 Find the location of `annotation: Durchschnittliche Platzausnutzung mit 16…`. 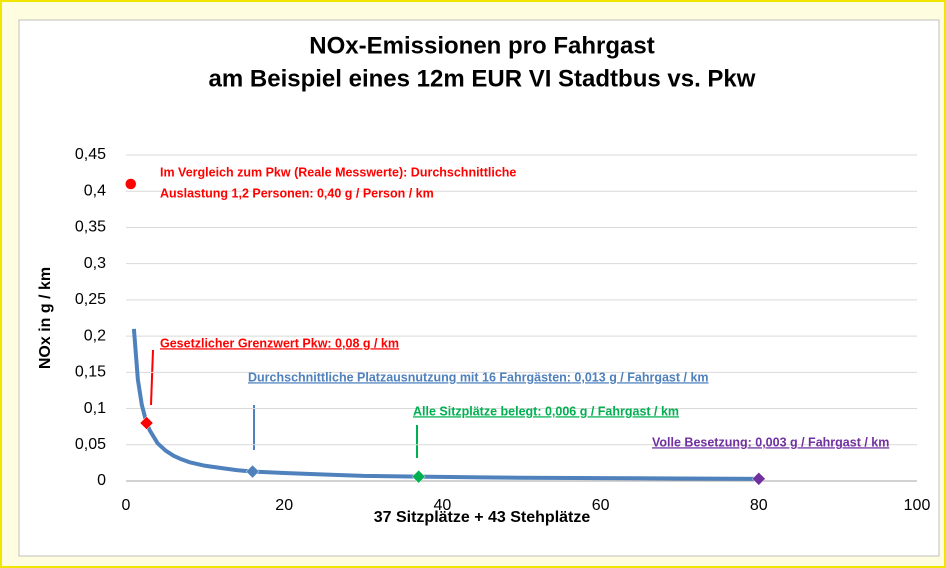

annotation: Durchschnittliche Platzausnutzung mit 16… is located at coordinates (478, 377).